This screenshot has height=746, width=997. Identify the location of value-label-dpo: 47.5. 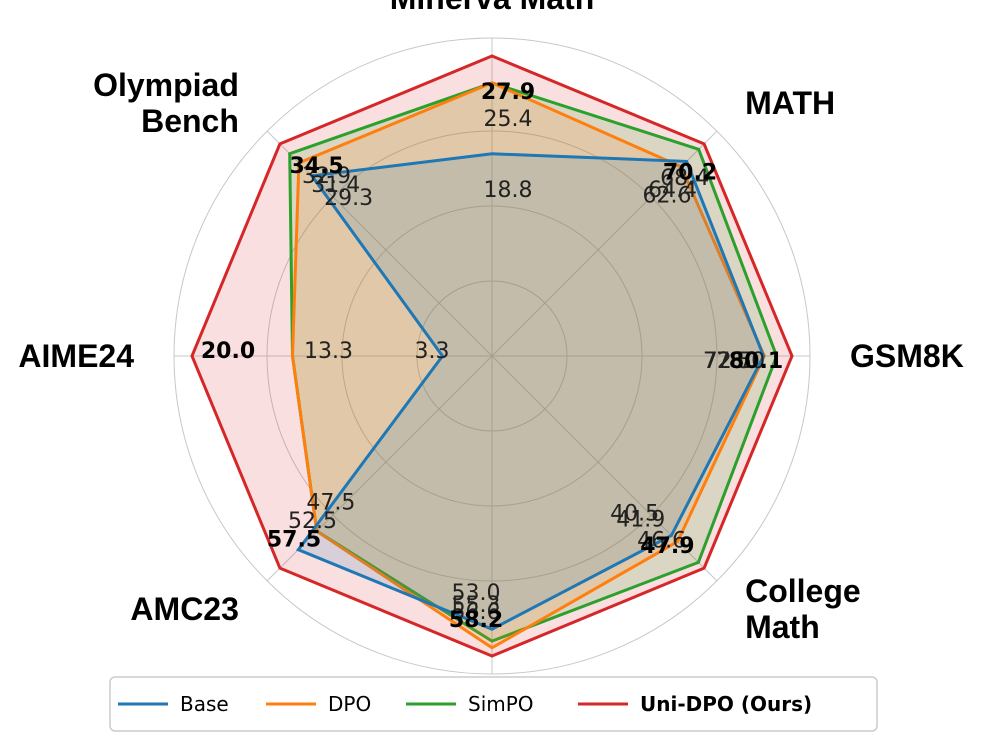
(330, 502).